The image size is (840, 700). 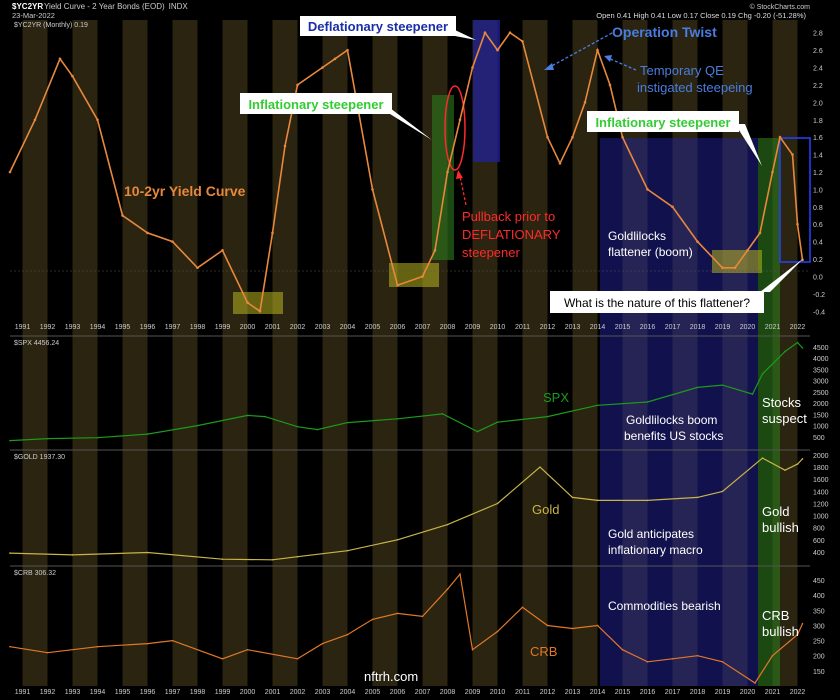 I want to click on annotation-gold-anticipates-2: inflationary macro, so click(x=655, y=550).